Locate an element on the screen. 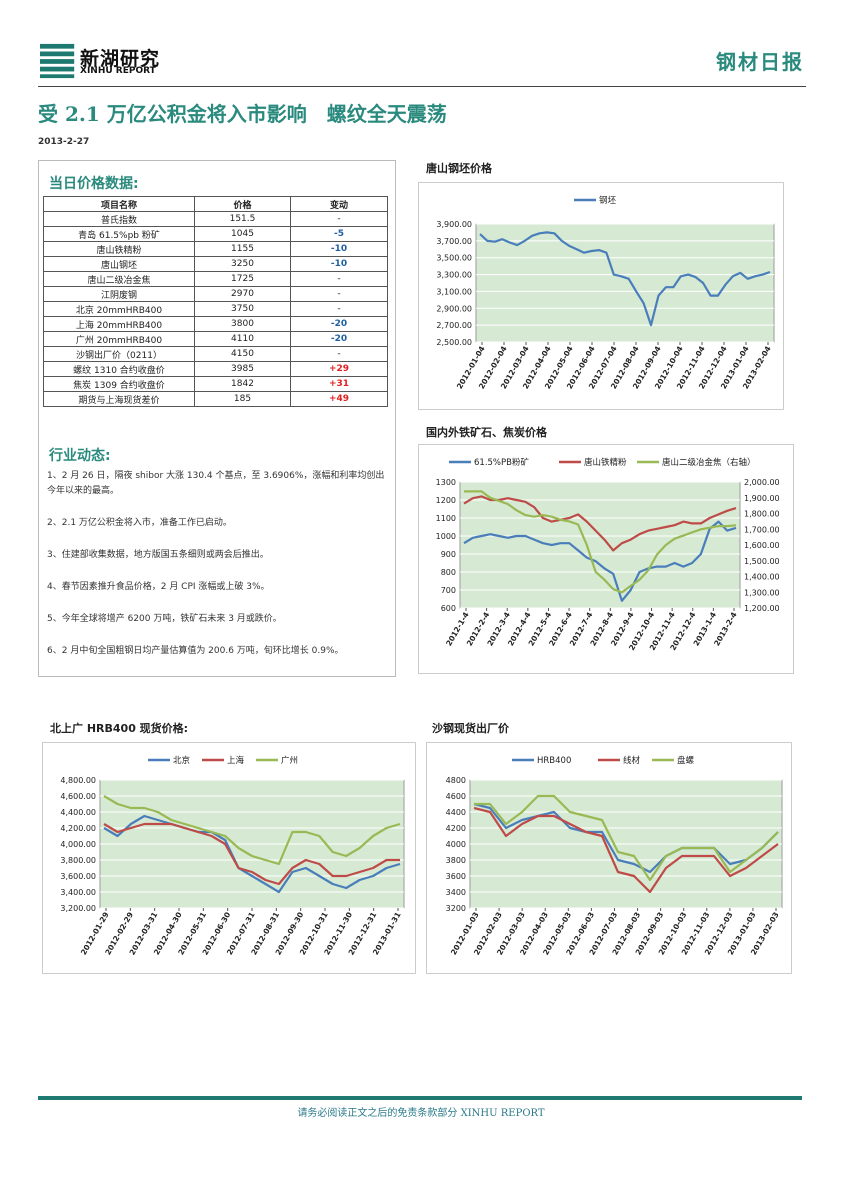 The image size is (842, 1190). y-tick-label: 3,300.00 is located at coordinates (454, 275).